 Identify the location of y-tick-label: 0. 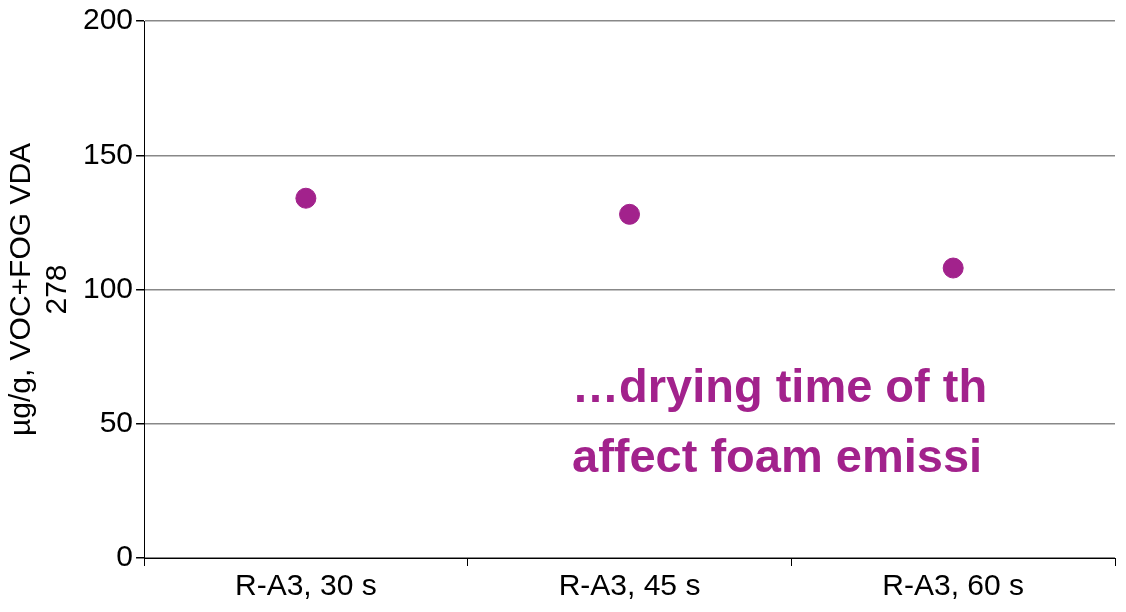
(125, 556).